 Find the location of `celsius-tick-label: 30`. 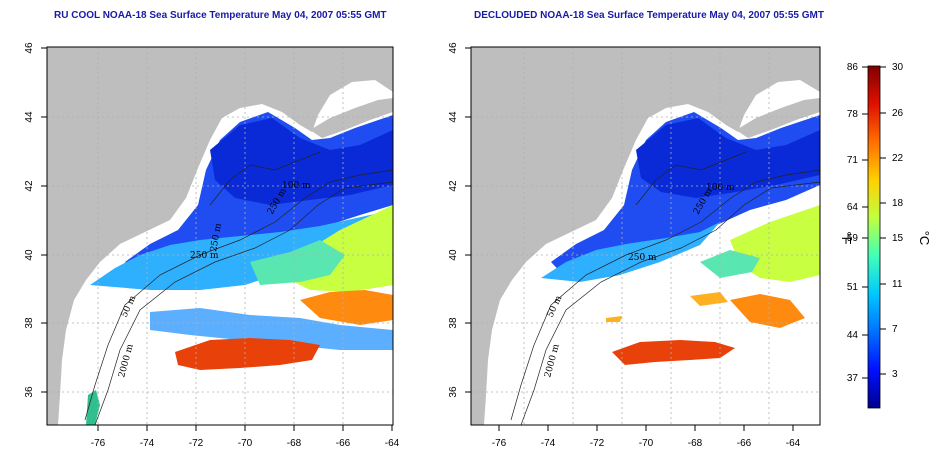

celsius-tick-label: 30 is located at coordinates (898, 67).